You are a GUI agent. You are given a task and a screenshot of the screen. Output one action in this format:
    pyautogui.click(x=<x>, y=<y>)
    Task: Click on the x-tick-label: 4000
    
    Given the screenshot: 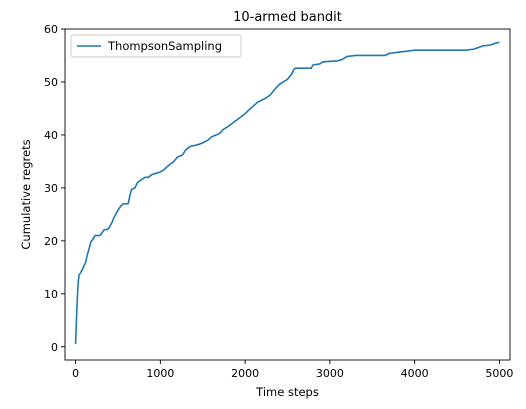 What is the action you would take?
    pyautogui.click(x=415, y=373)
    